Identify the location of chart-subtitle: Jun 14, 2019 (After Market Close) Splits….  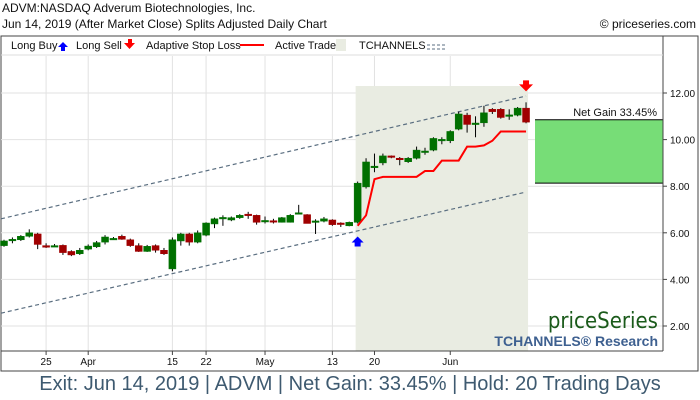
(164, 24).